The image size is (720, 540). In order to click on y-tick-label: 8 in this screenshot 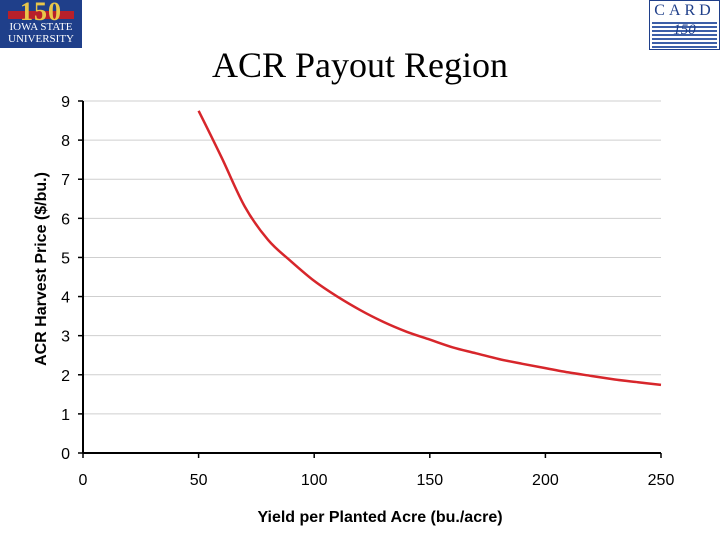, I will do `click(65, 141)`.